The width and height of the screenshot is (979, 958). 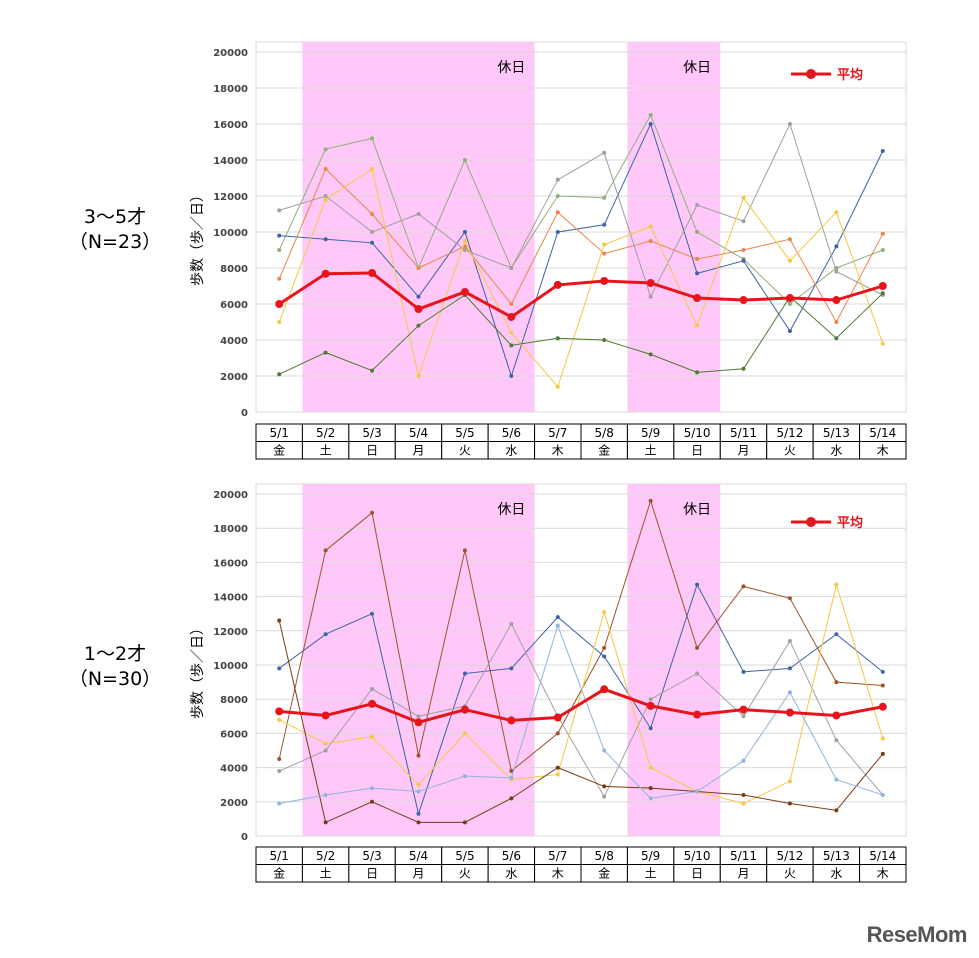 I want to click on x-tick-date: 5/5, so click(x=464, y=856).